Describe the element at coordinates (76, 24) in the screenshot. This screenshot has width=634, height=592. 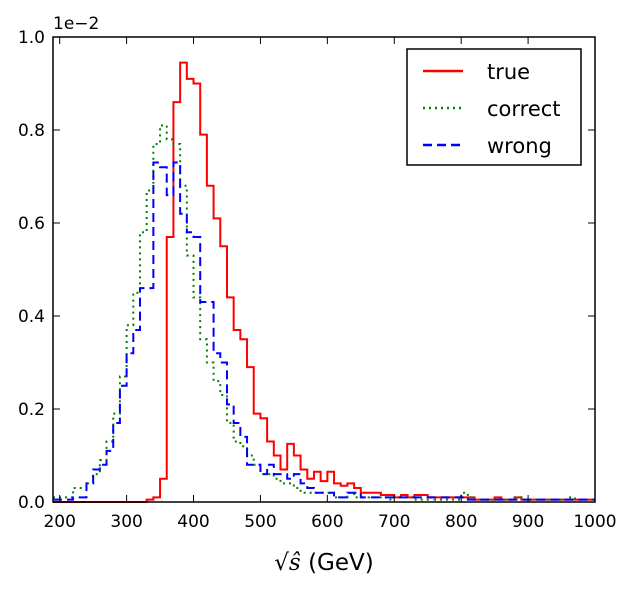
I see `y-multiplier-label: 1e−2` at that location.